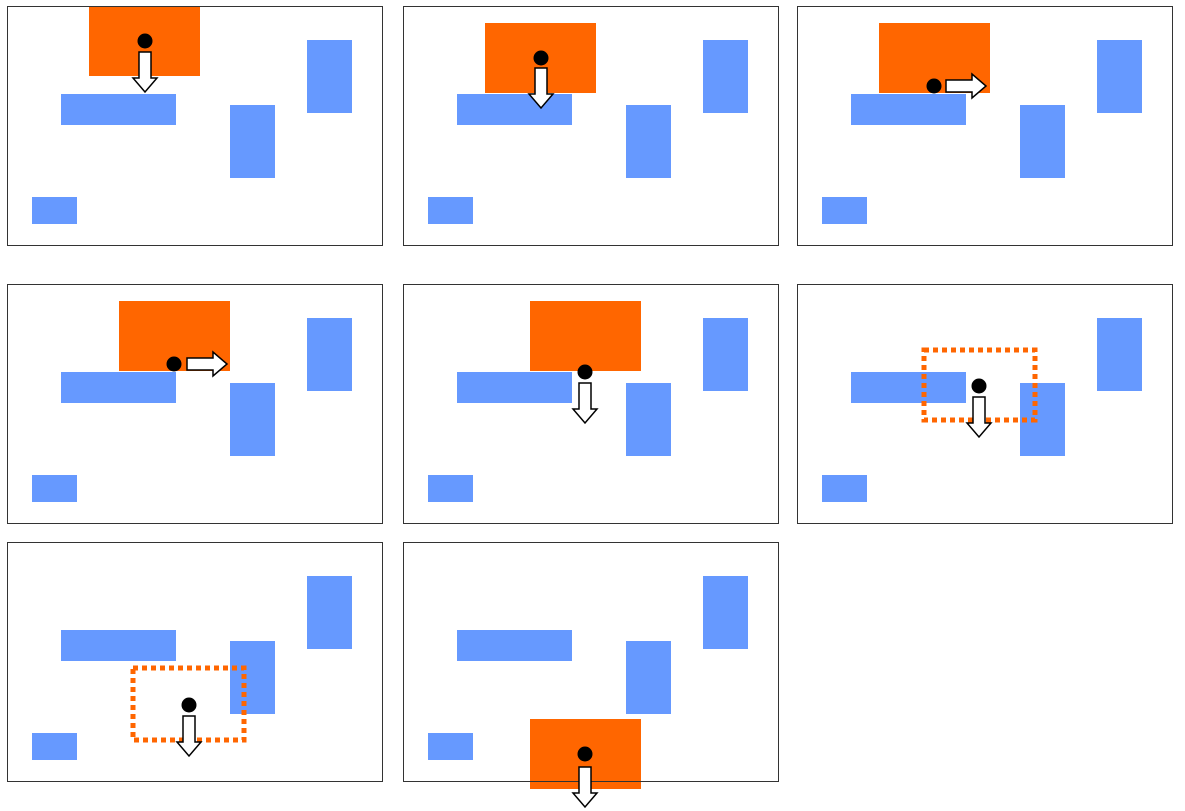 The width and height of the screenshot is (1185, 811). Describe the element at coordinates (585, 336) in the screenshot. I see `moving-block` at that location.